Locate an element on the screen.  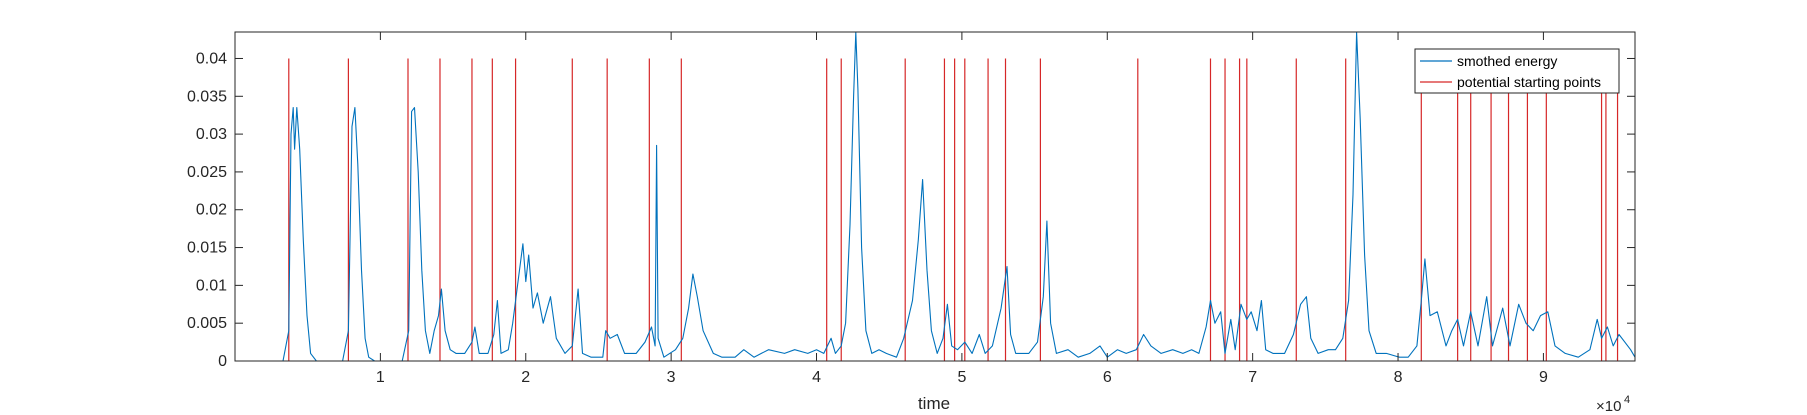
legend-label-starting-points: potential starting points is located at coordinates (1529, 82).